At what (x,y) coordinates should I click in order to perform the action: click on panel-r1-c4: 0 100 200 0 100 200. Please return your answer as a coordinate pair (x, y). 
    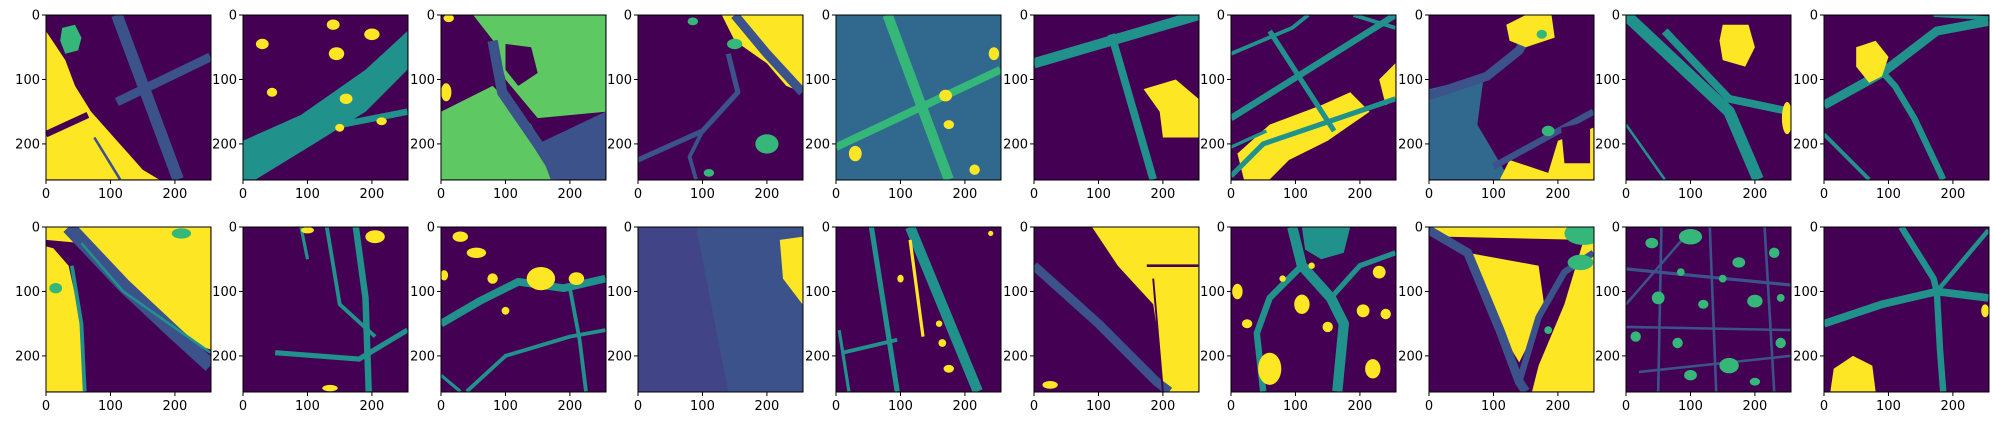
    Looking at the image, I should click on (903, 317).